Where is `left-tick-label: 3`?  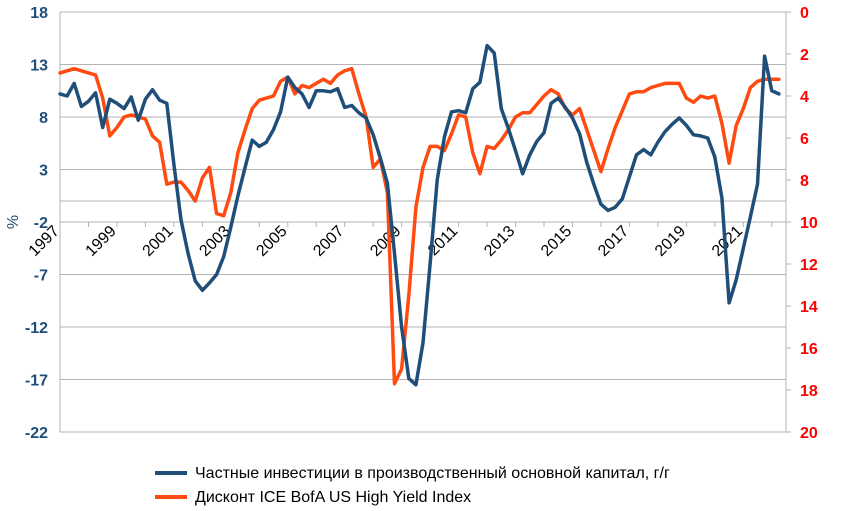
left-tick-label: 3 is located at coordinates (43, 171).